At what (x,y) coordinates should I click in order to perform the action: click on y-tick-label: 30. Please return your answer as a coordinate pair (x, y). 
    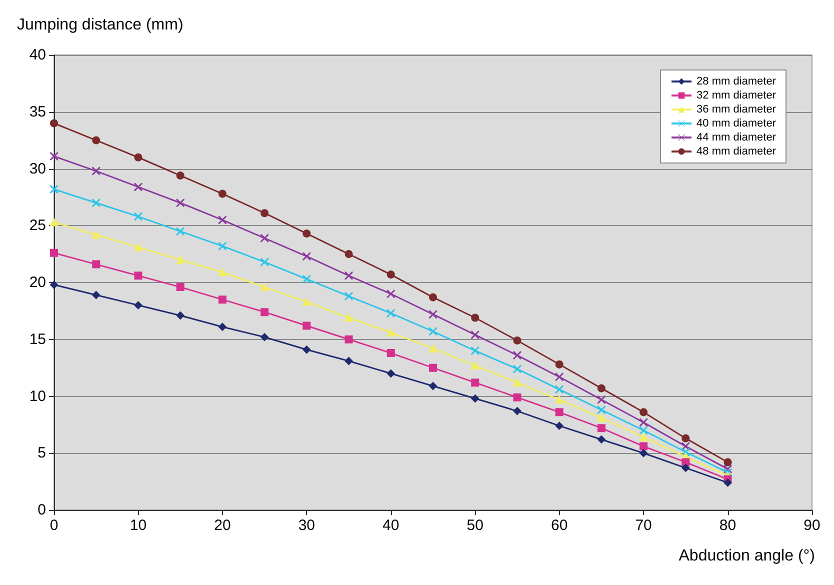
    Looking at the image, I should click on (37, 169).